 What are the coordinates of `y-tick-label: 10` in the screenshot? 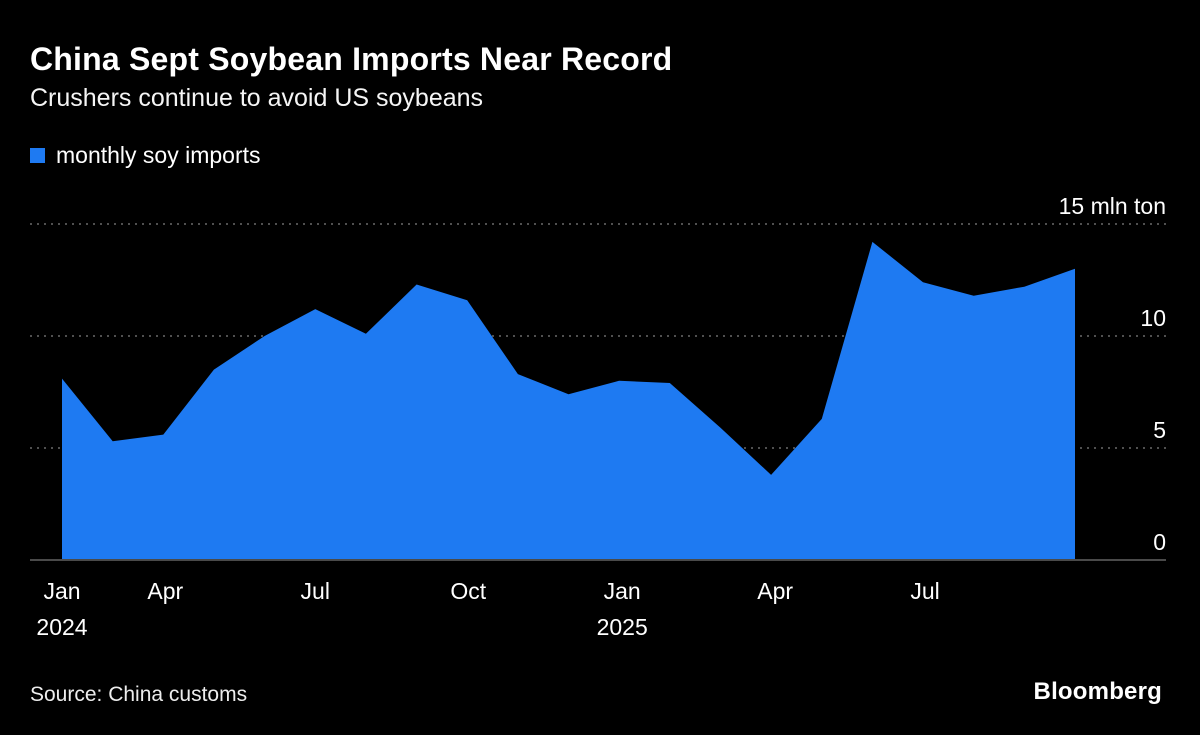 It's located at (1153, 318).